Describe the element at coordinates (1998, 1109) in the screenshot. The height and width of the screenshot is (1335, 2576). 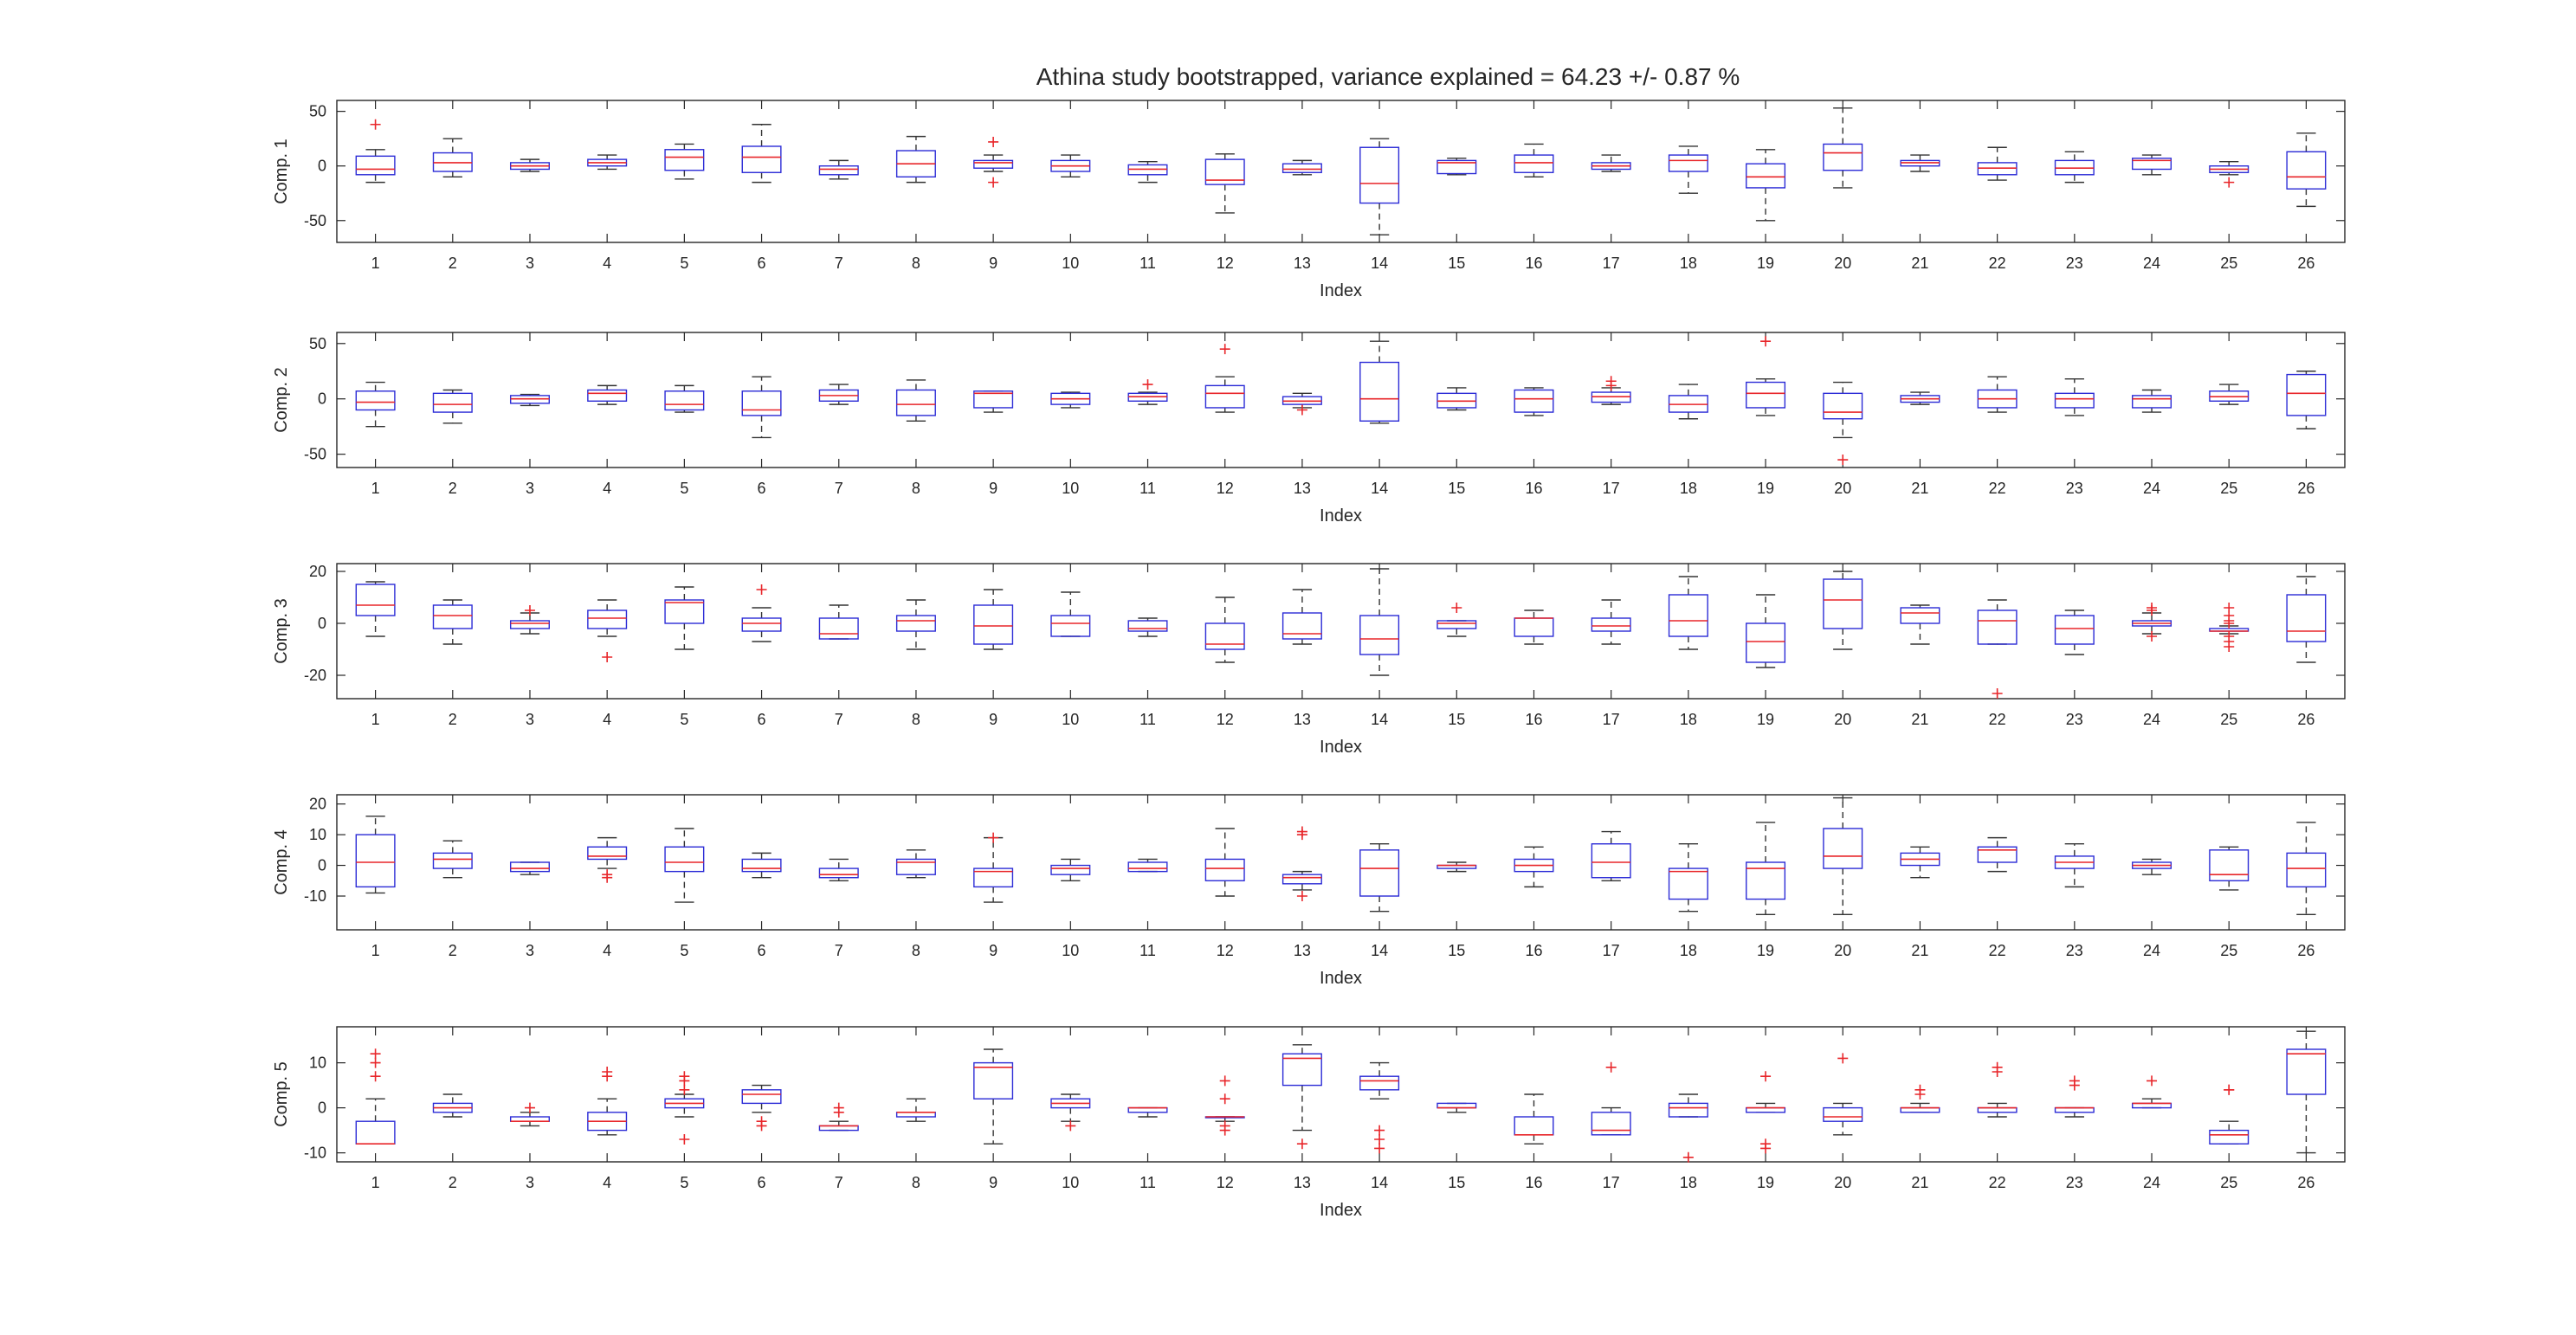
I see `box-22: 22` at that location.